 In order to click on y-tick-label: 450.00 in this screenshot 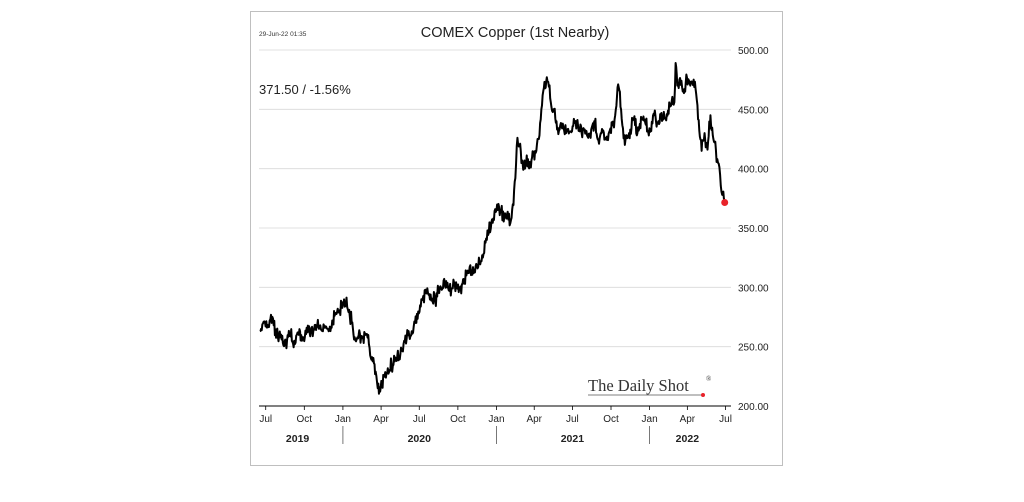, I will do `click(753, 110)`.